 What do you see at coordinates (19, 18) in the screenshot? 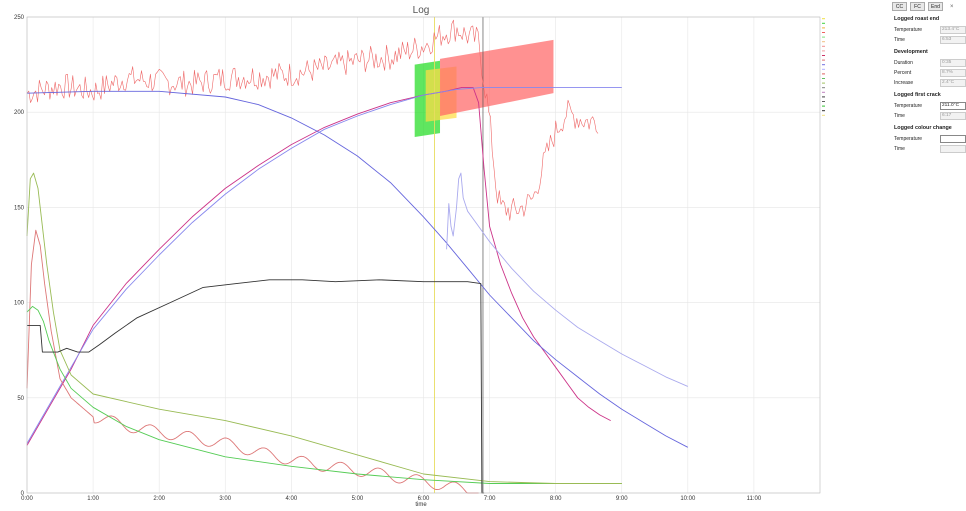
I see `y-tick-label: 250` at bounding box center [19, 18].